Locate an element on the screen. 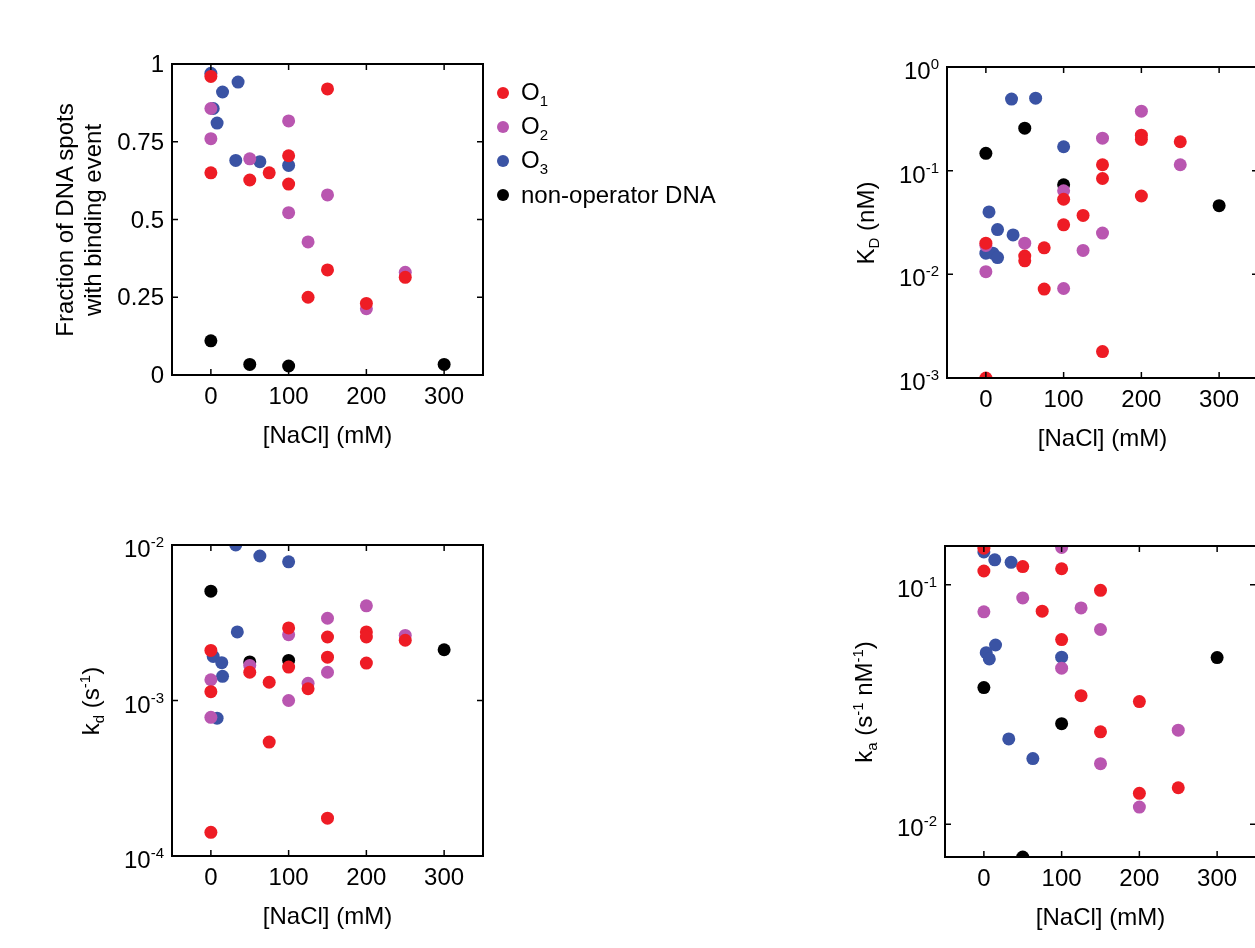  y-tick-label: 10$^{-4}$ is located at coordinates (143, 857).